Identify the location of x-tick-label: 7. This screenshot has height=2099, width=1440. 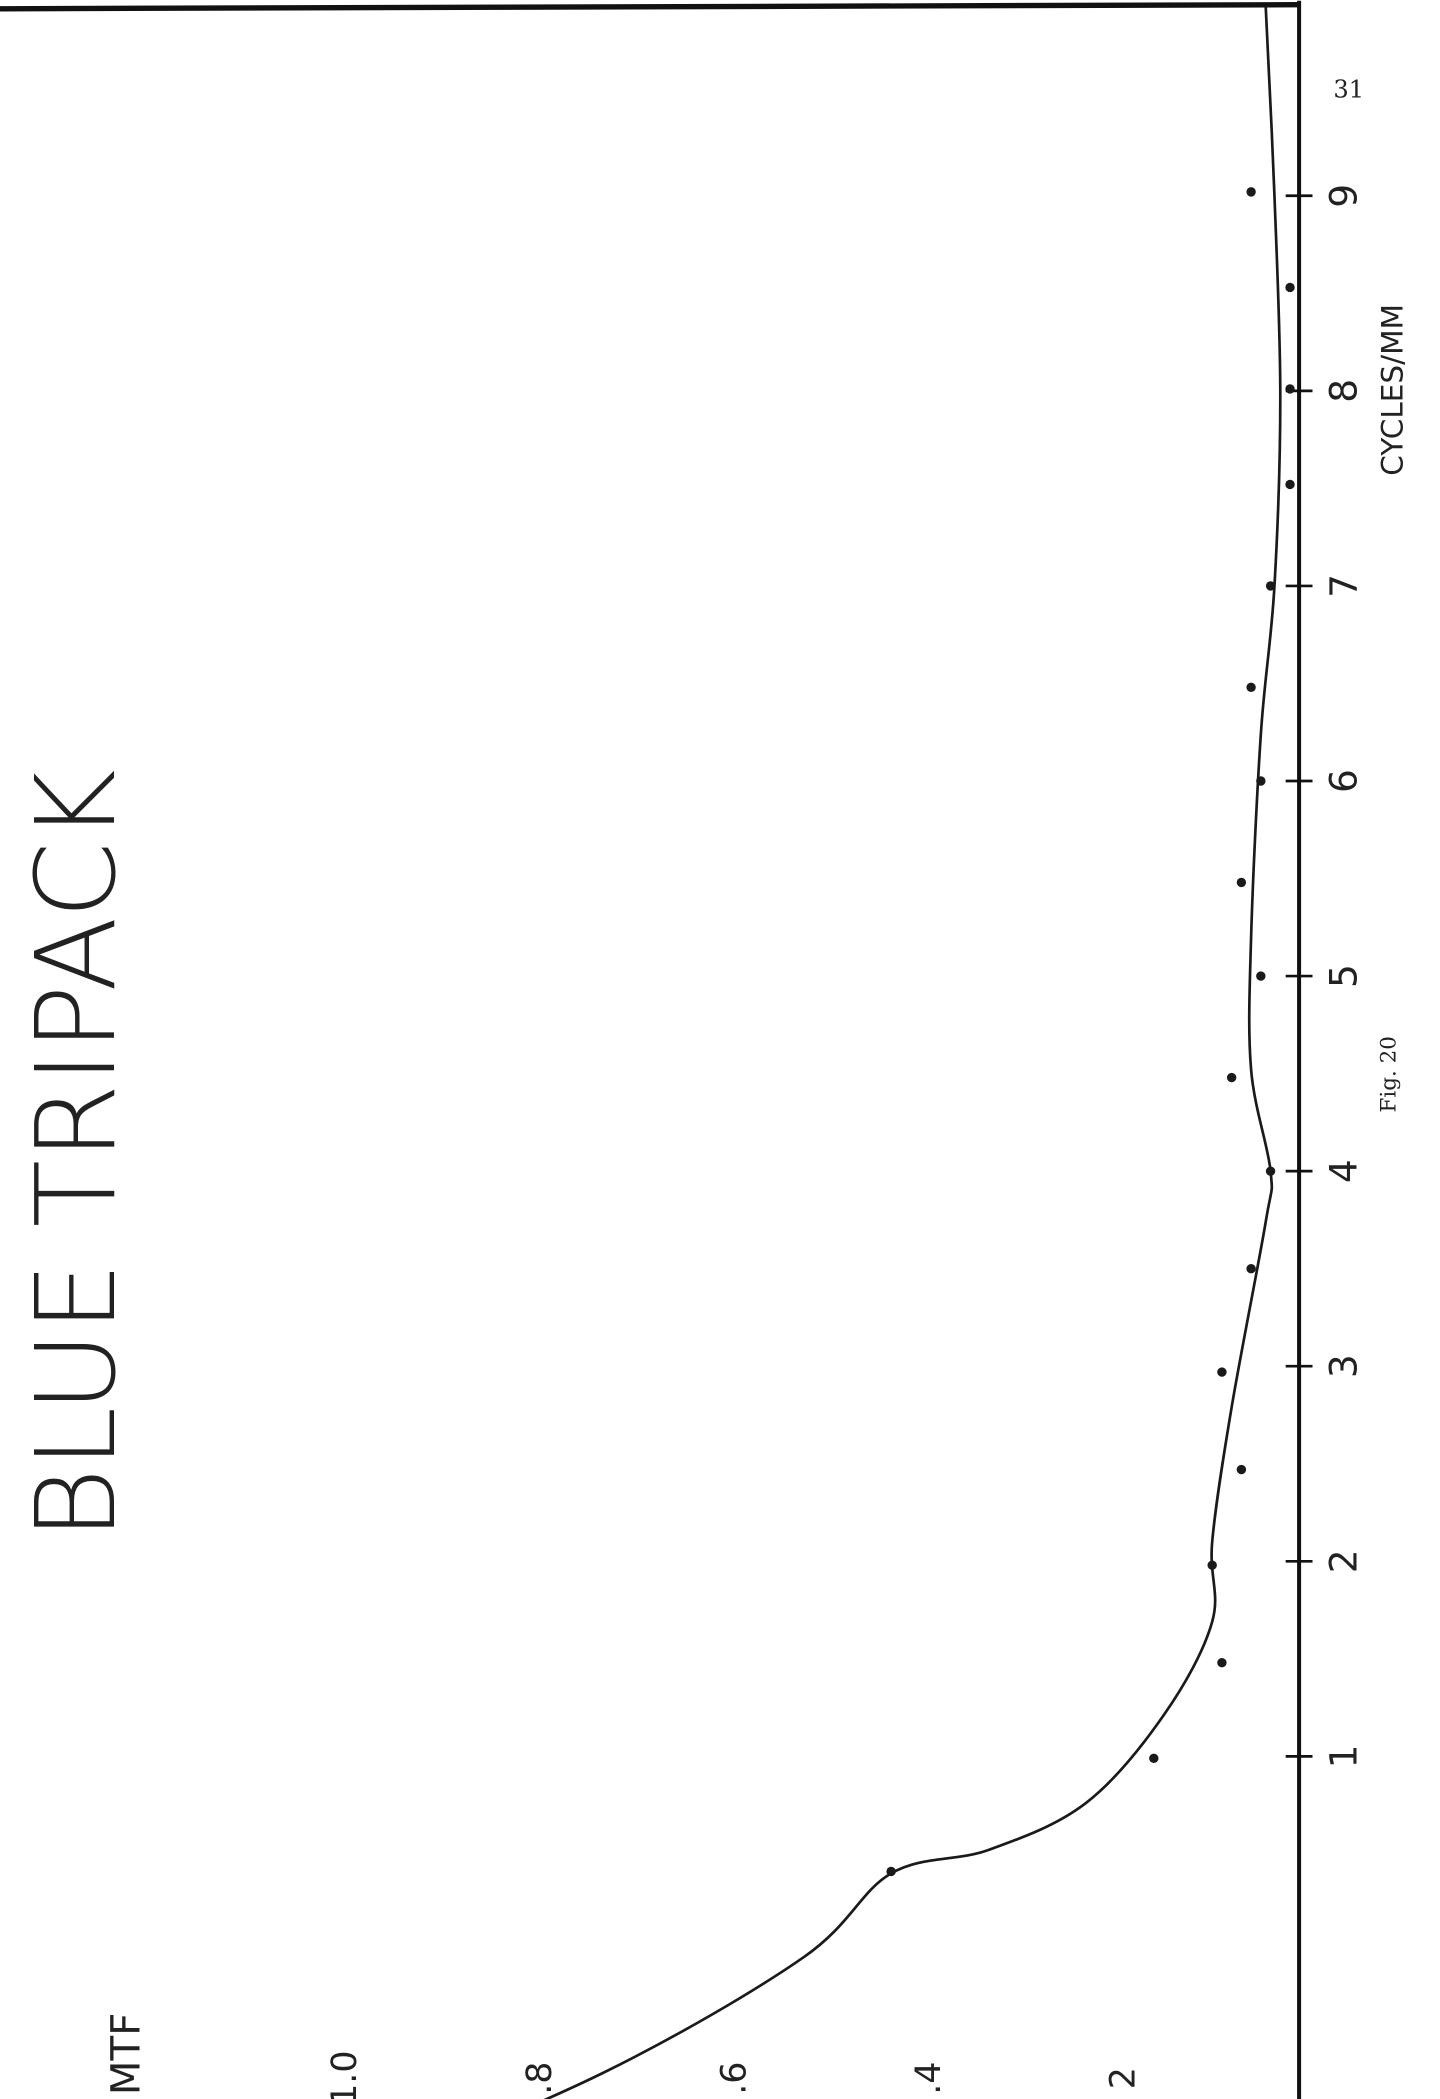
(1344, 586).